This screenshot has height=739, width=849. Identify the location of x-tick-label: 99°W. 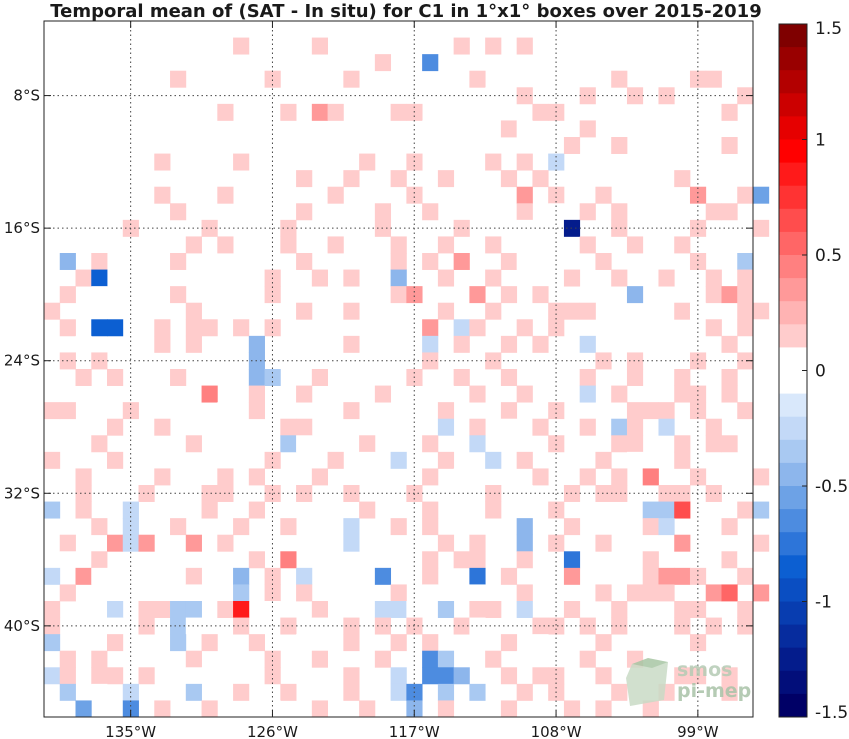
(698, 731).